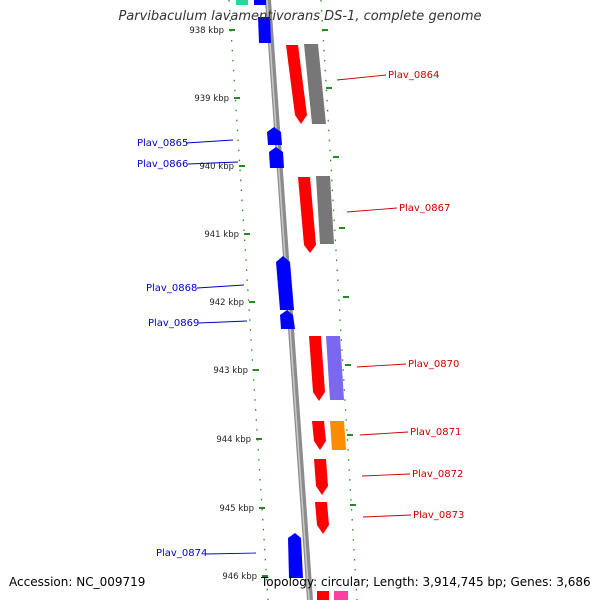 Image resolution: width=600 pixels, height=600 pixels. What do you see at coordinates (171, 288) in the screenshot?
I see `gene-label-plav-0868: Plav_0868` at bounding box center [171, 288].